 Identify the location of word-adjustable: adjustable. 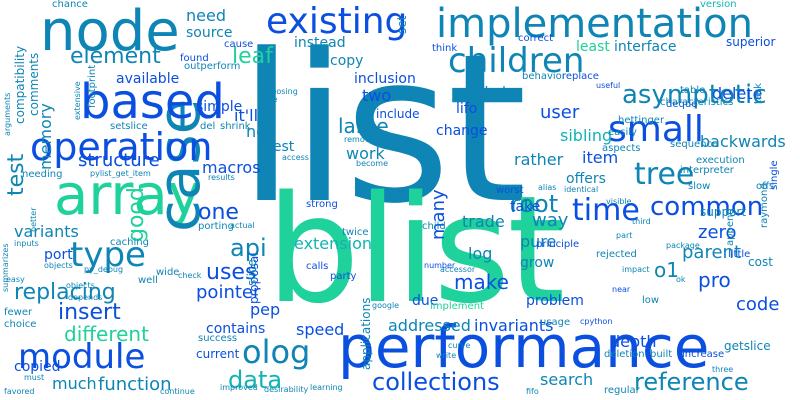
(3, 0).